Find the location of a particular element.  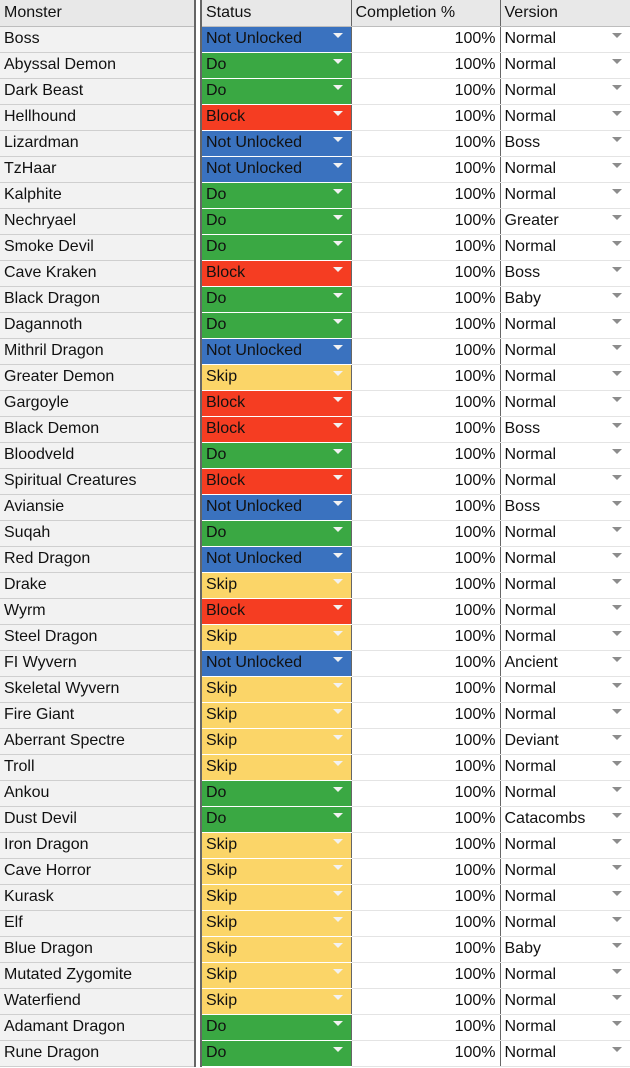

header-status: Status is located at coordinates (276, 13).